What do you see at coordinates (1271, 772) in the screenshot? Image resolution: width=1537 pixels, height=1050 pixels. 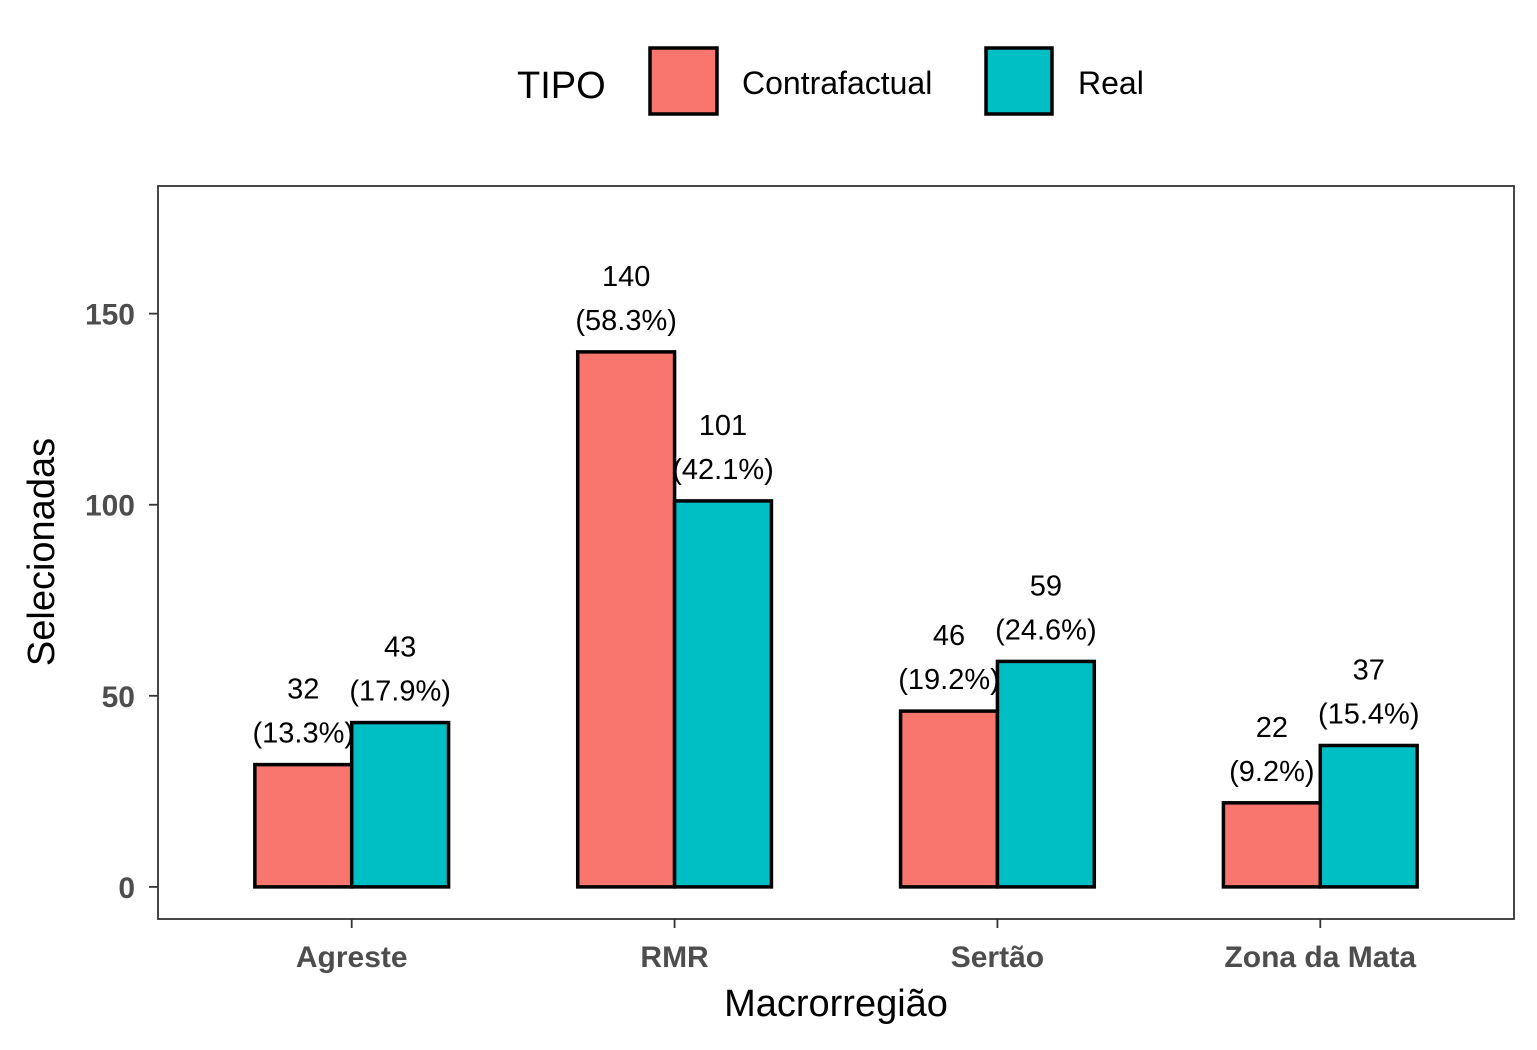 I see `data-label-percent-contrafactual-zona-da-mata: (9.2%)` at bounding box center [1271, 772].